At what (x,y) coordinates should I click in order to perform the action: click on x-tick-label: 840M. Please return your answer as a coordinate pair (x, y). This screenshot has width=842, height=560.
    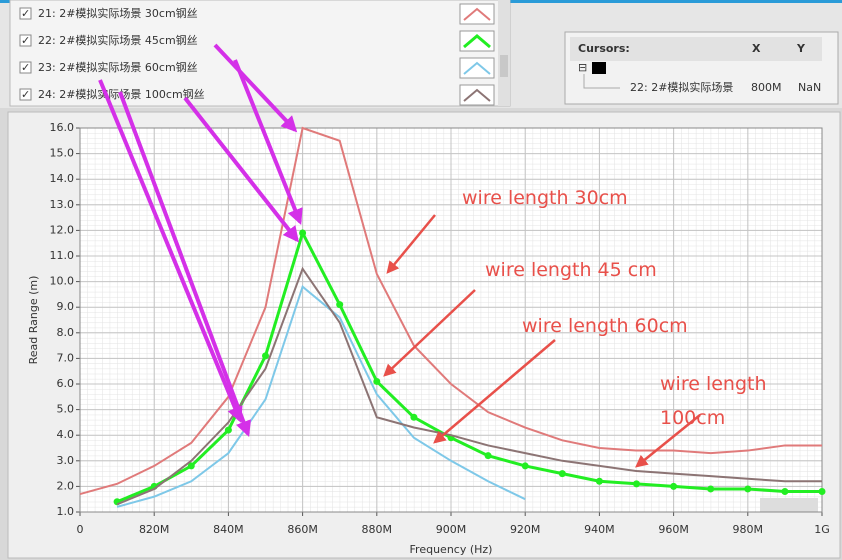
    Looking at the image, I should click on (228, 529).